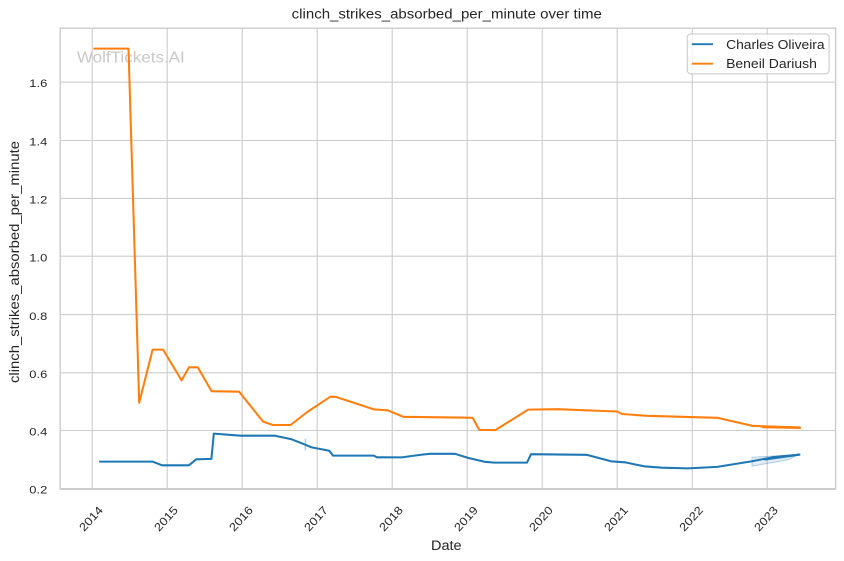 This screenshot has width=844, height=561. I want to click on svg-text: 0.6, so click(38, 375).